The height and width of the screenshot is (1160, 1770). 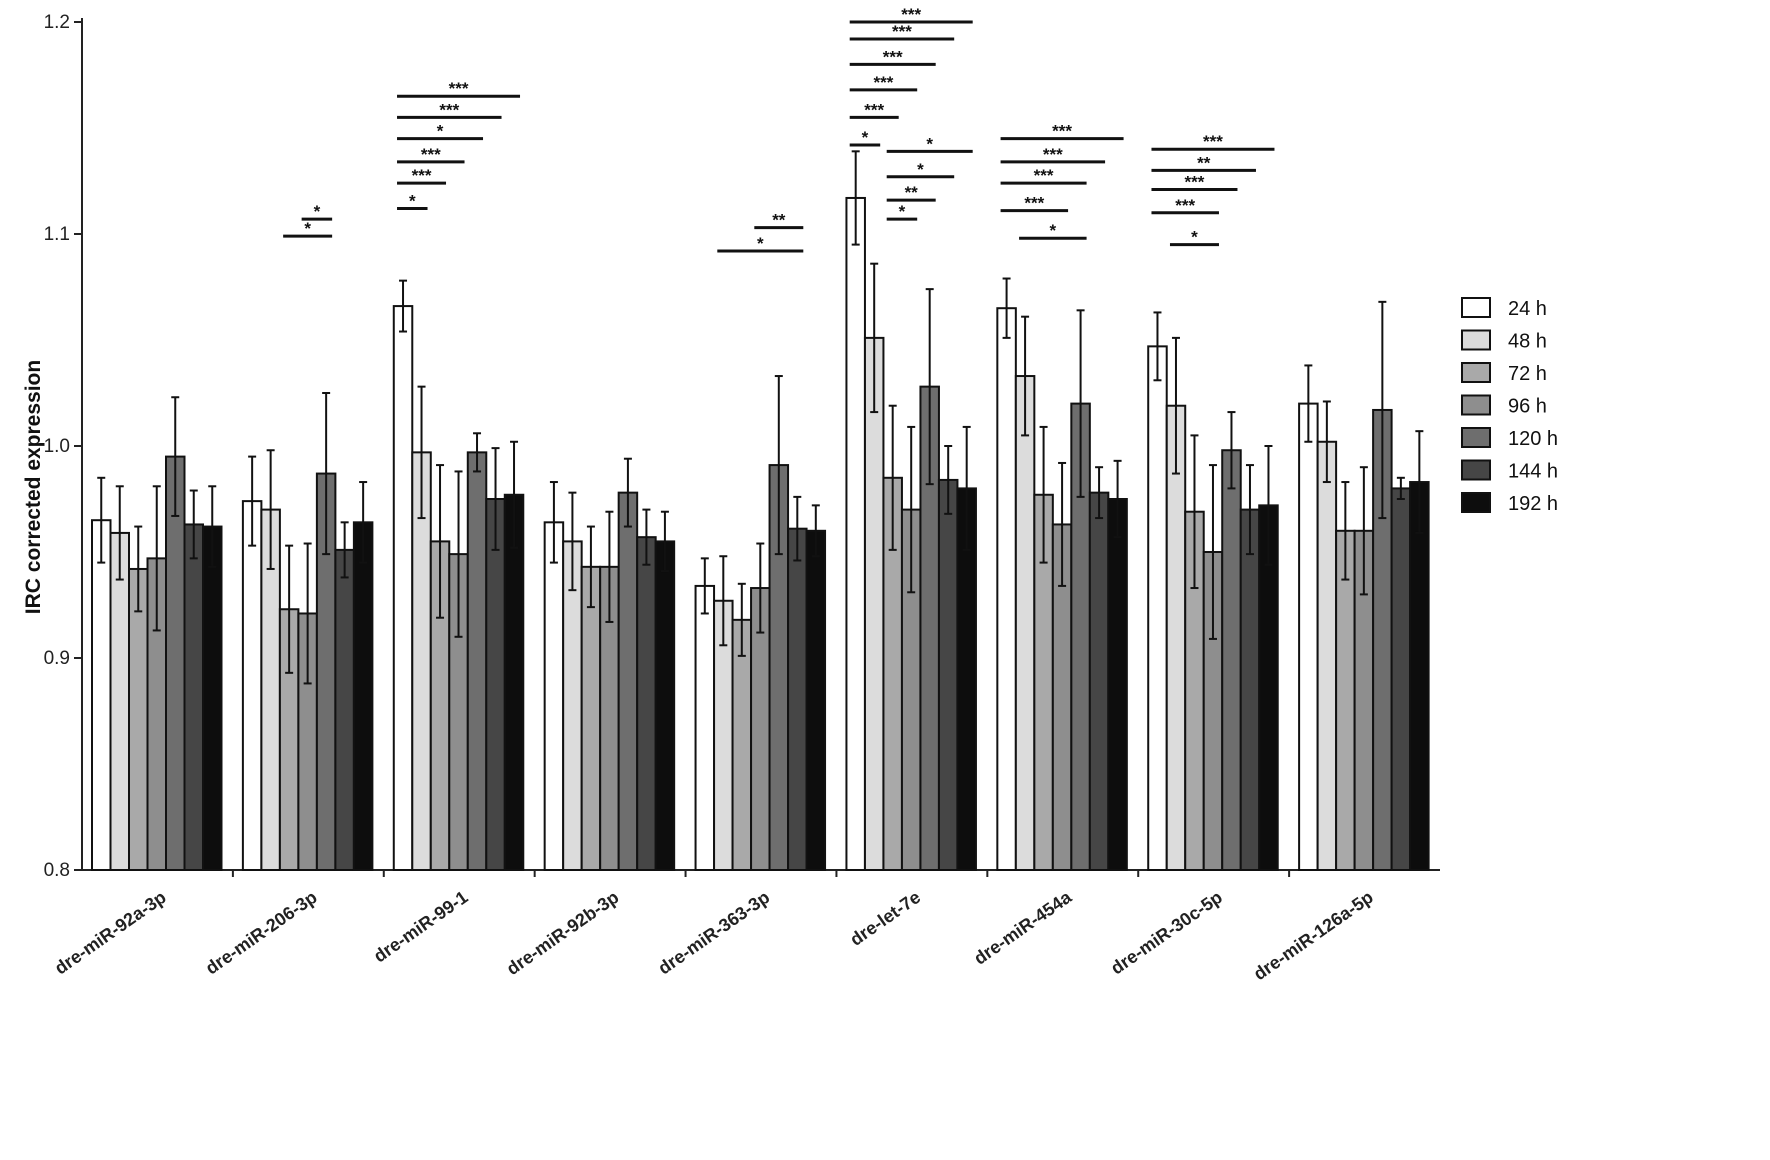 I want to click on legend: 24 h 48 h 72 h 96 h 120 h 144 h 192 h, so click(x=1509, y=406).